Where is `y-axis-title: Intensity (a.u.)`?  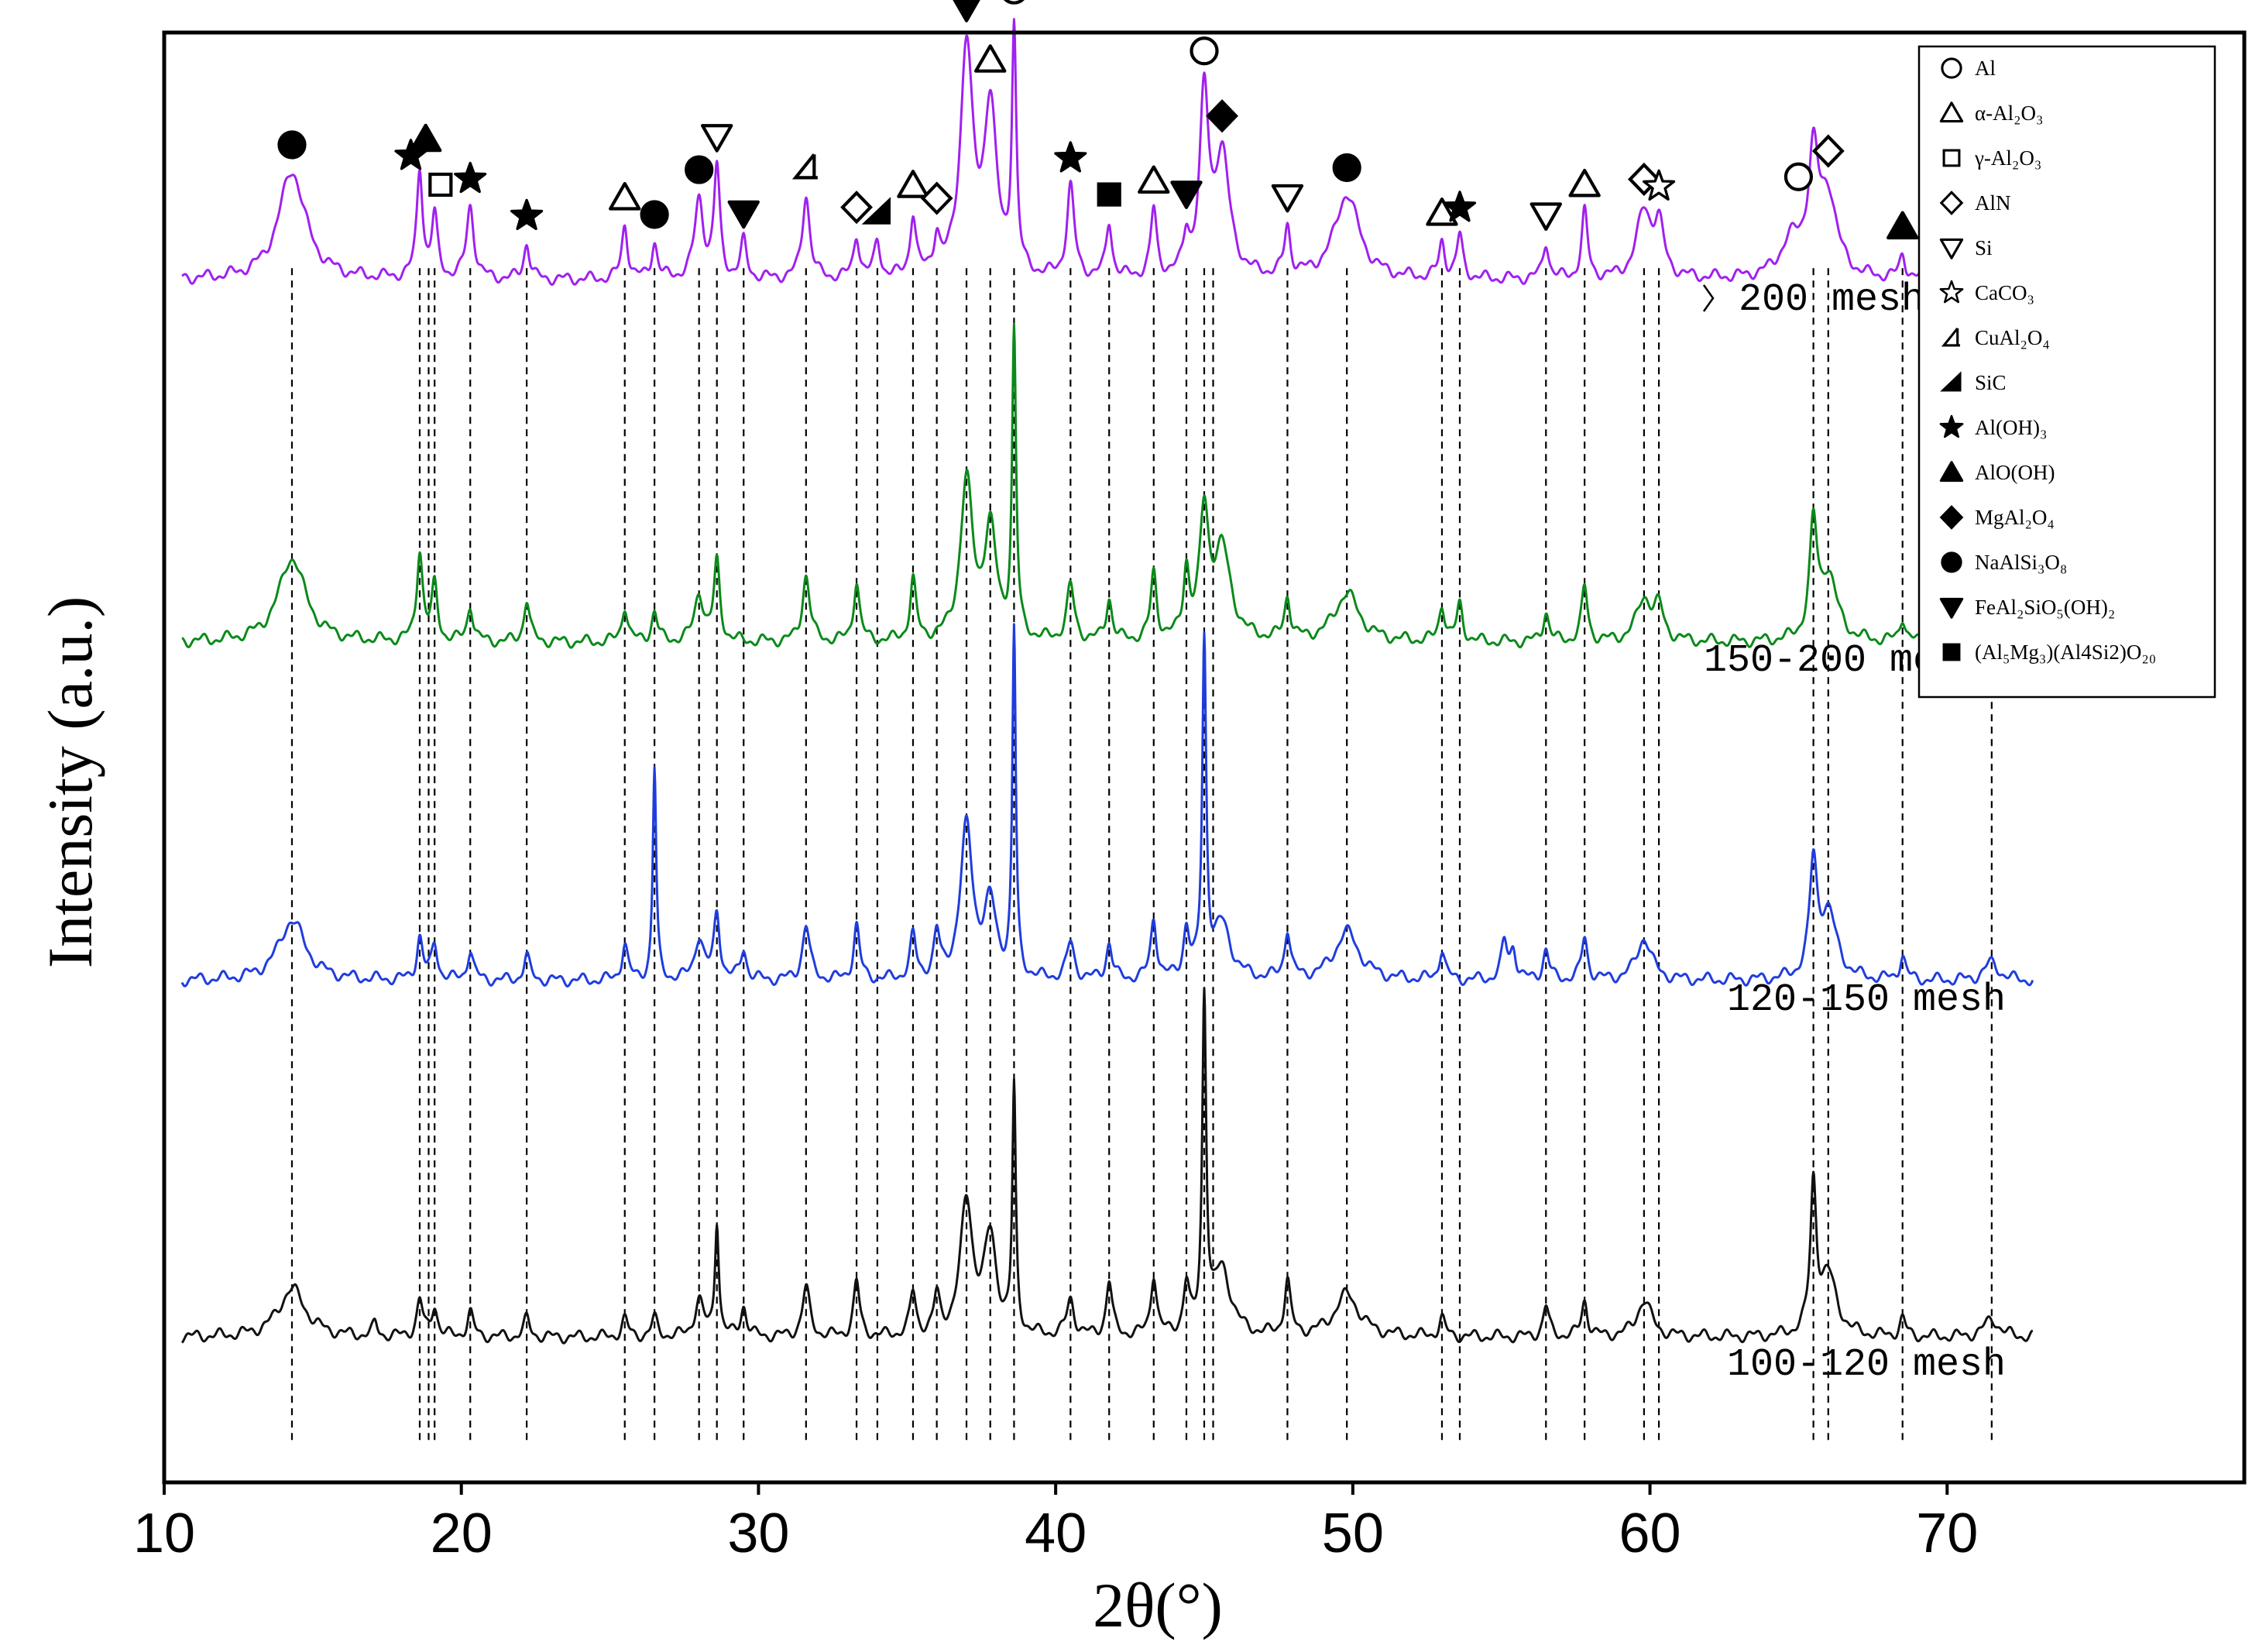 y-axis-title: Intensity (a.u.) is located at coordinates (70, 782).